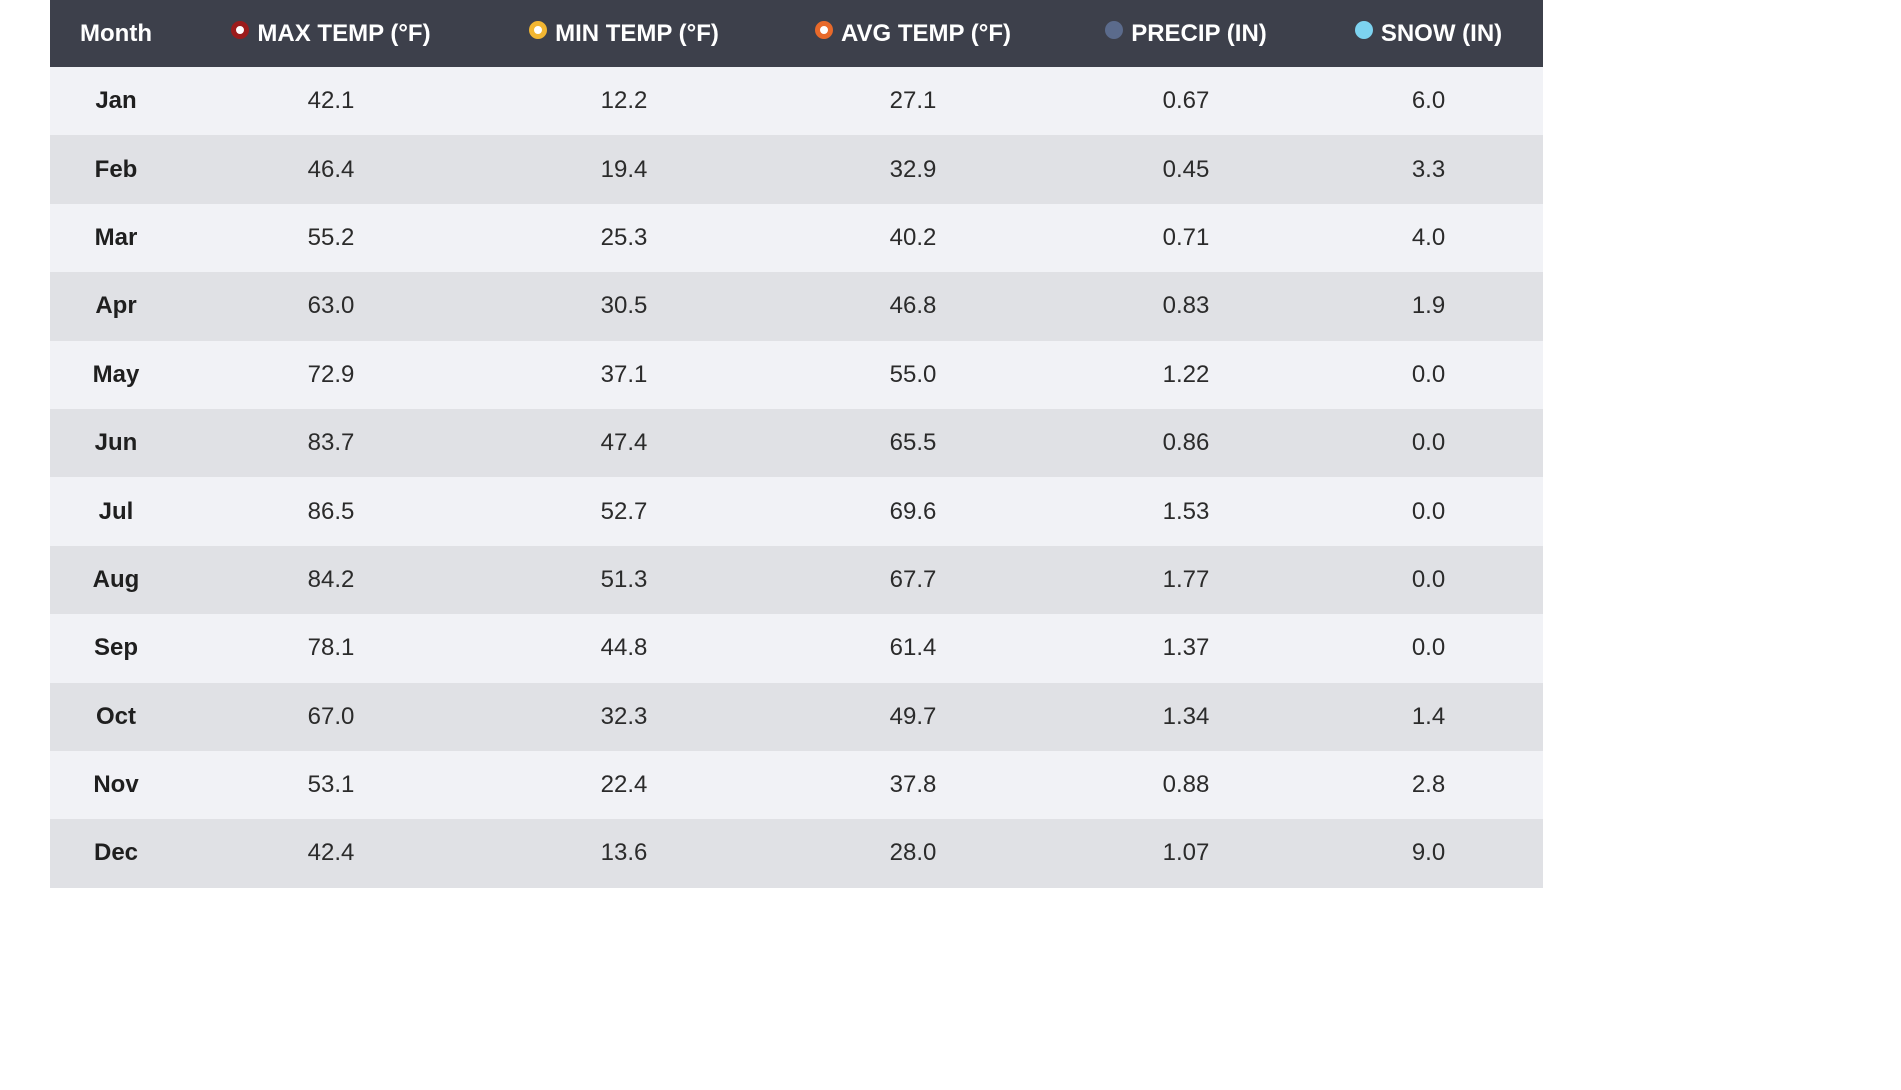 This screenshot has height=1090, width=1901. I want to click on max-temp-cell: 53.1, so click(331, 785).